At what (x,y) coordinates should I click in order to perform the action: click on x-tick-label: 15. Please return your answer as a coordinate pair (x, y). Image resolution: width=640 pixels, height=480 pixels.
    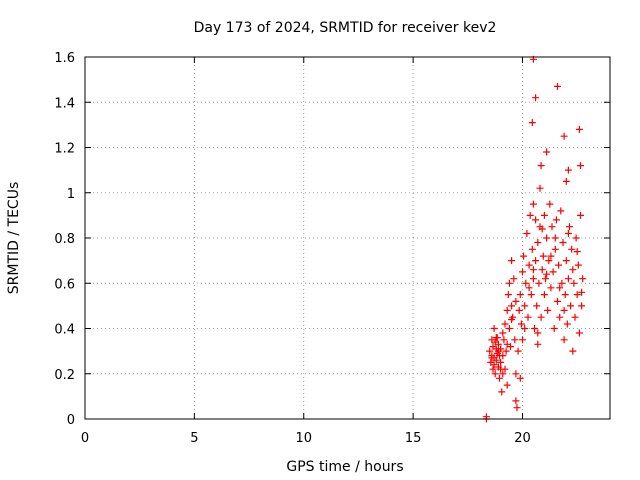
    Looking at the image, I should click on (413, 438).